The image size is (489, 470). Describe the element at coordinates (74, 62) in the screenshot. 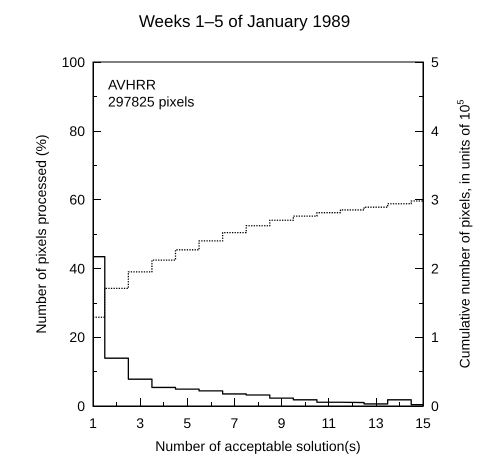

I see `y-tick-label: 100` at that location.